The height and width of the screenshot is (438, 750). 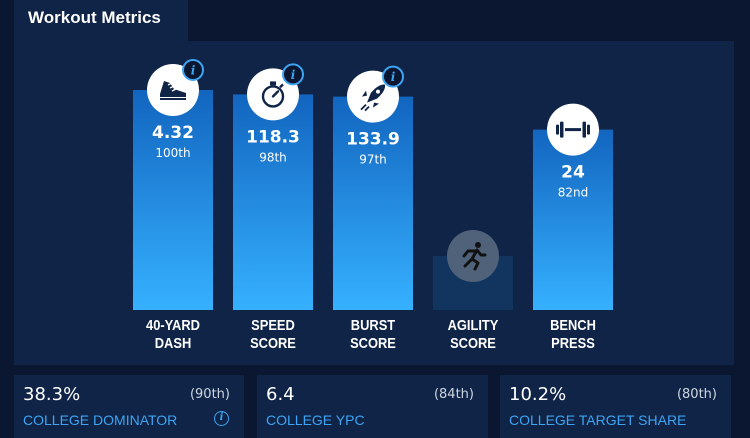 What do you see at coordinates (173, 324) in the screenshot?
I see `category-label: 40-YARD` at bounding box center [173, 324].